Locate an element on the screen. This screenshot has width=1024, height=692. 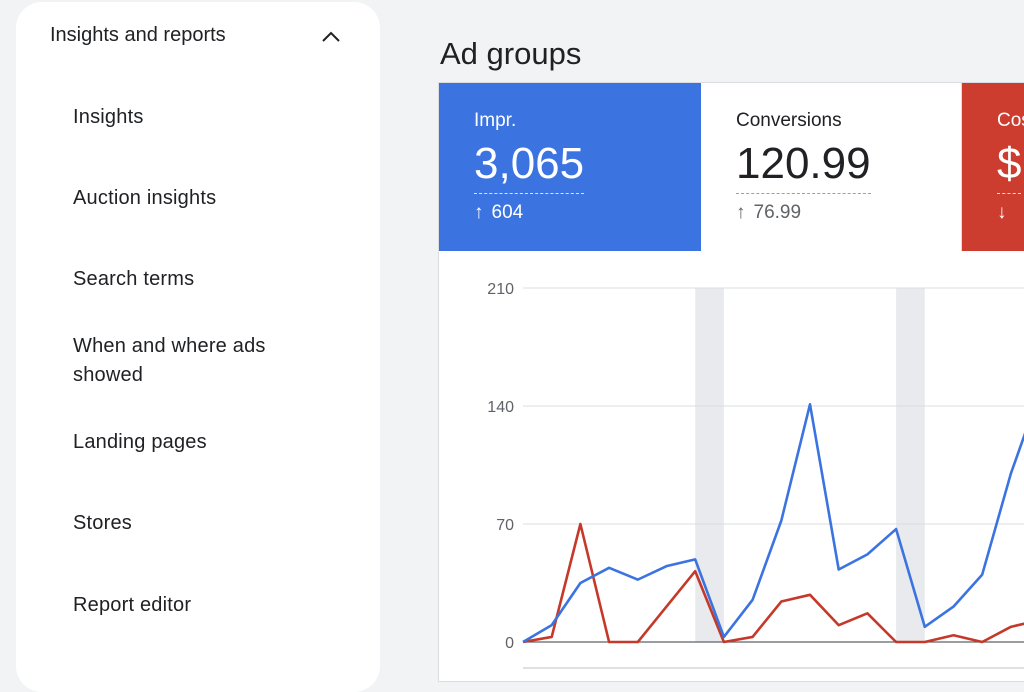
metric-label: Impr. is located at coordinates (495, 120).